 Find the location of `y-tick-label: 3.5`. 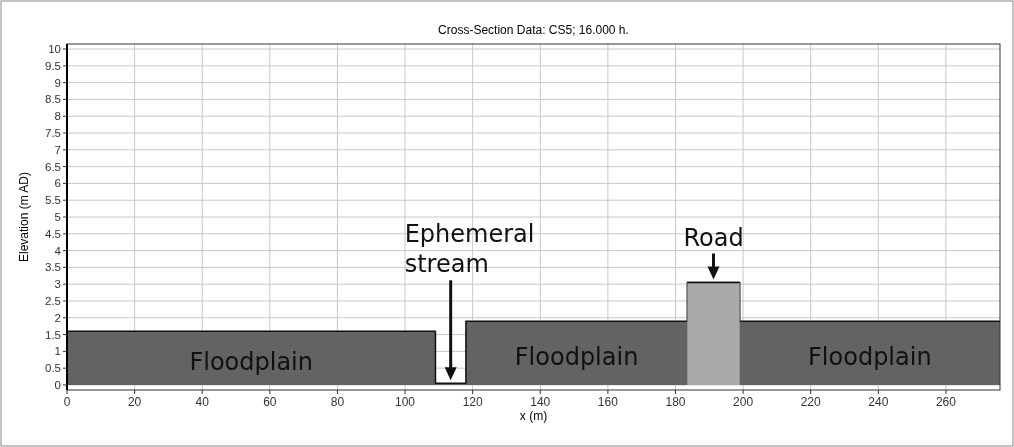

y-tick-label: 3.5 is located at coordinates (53, 267).